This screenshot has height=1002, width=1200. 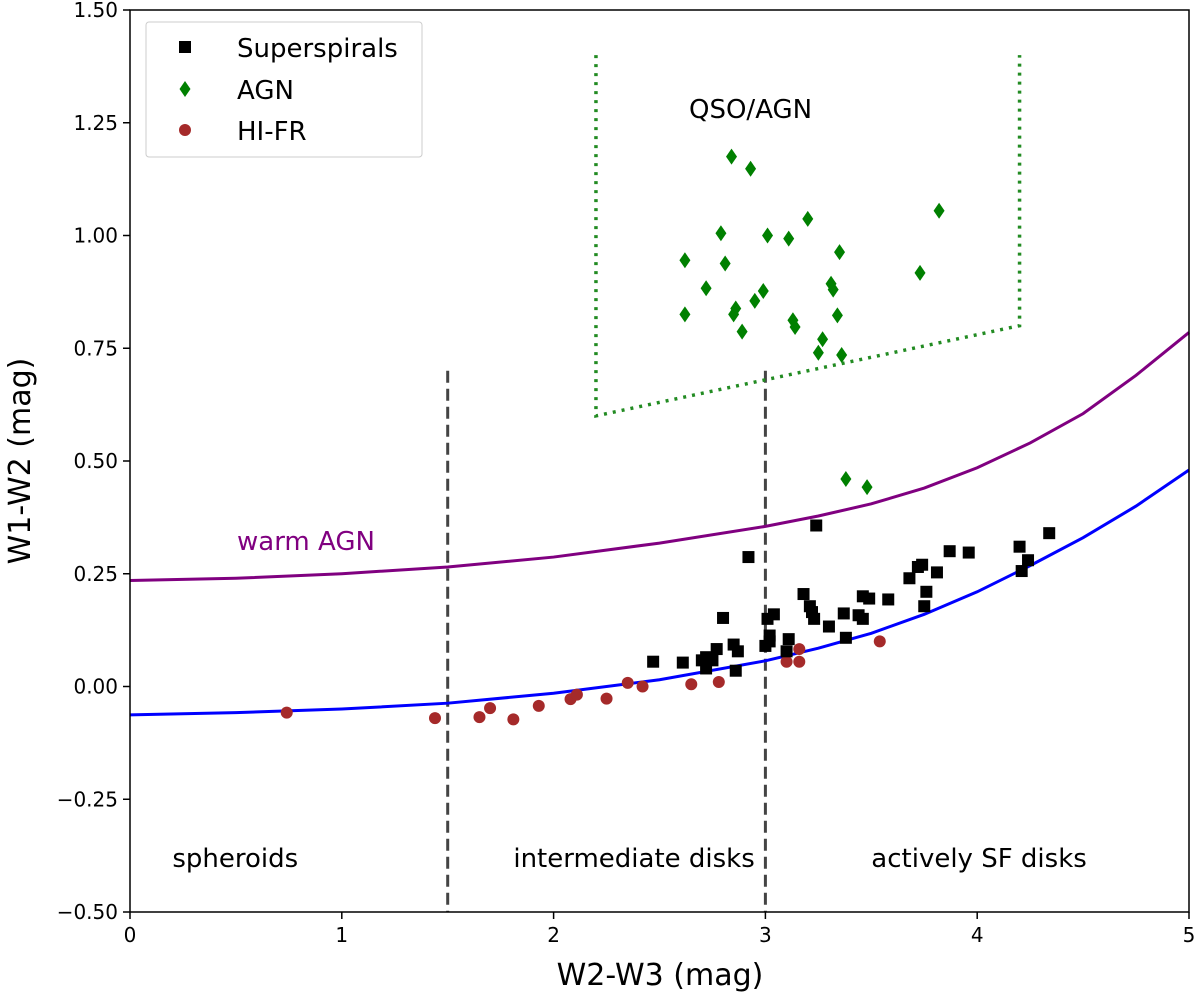 What do you see at coordinates (660, 929) in the screenshot?
I see `x-axis-ticks: 0 1 2 3 4 5` at bounding box center [660, 929].